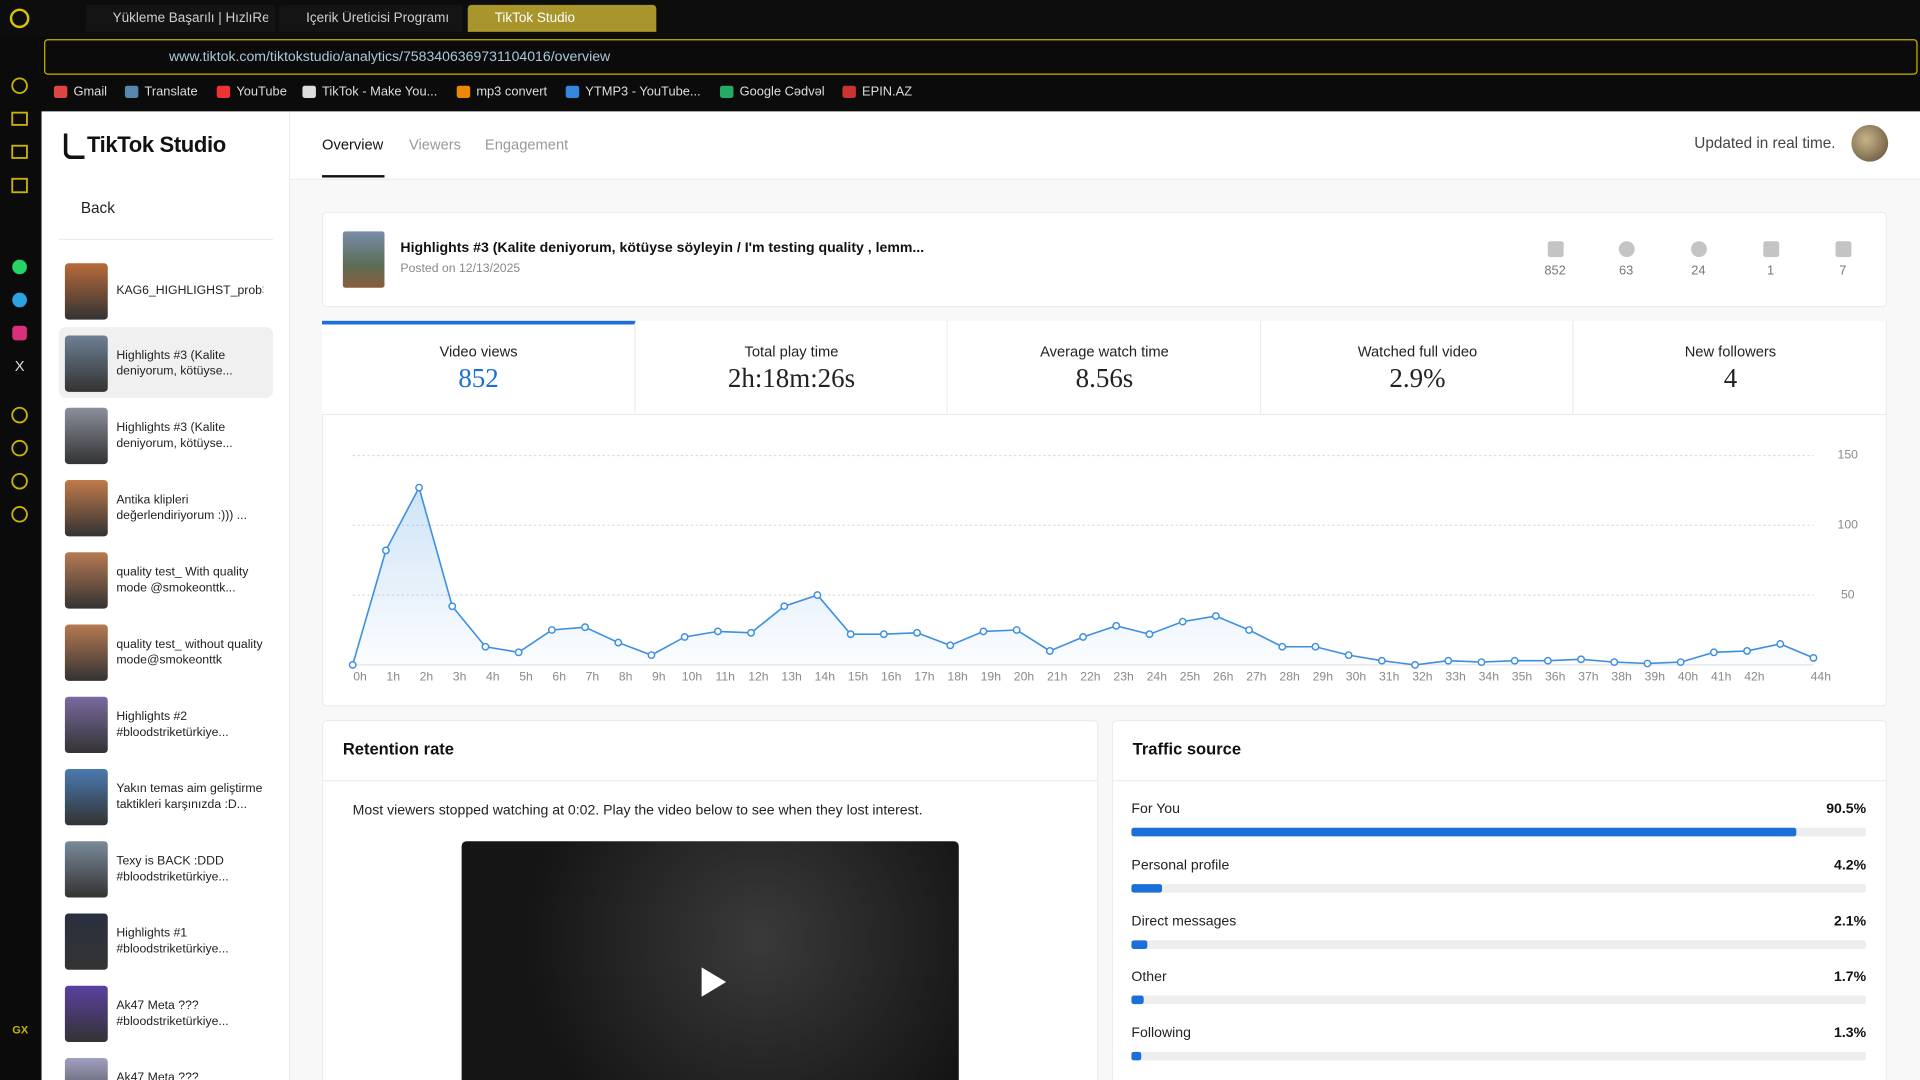 This screenshot has height=1080, width=1920. Describe the element at coordinates (190, 18) in the screenshot. I see `tab-title: Yükleme Başarılı | HızlıRe` at that location.